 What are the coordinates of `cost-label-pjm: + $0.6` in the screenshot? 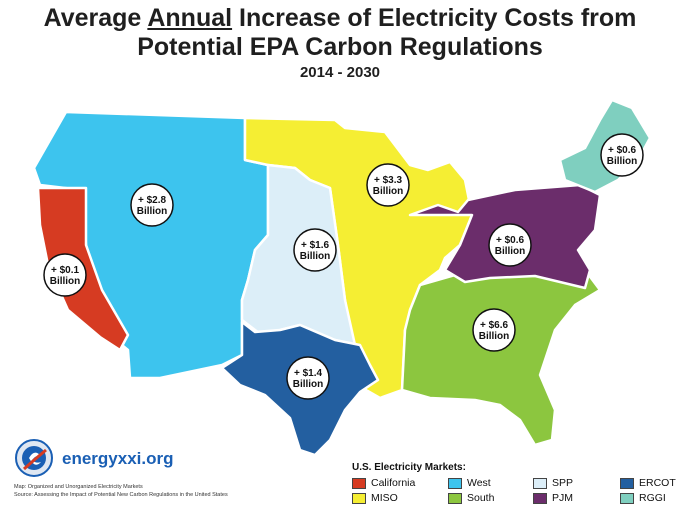 It's located at (510, 240).